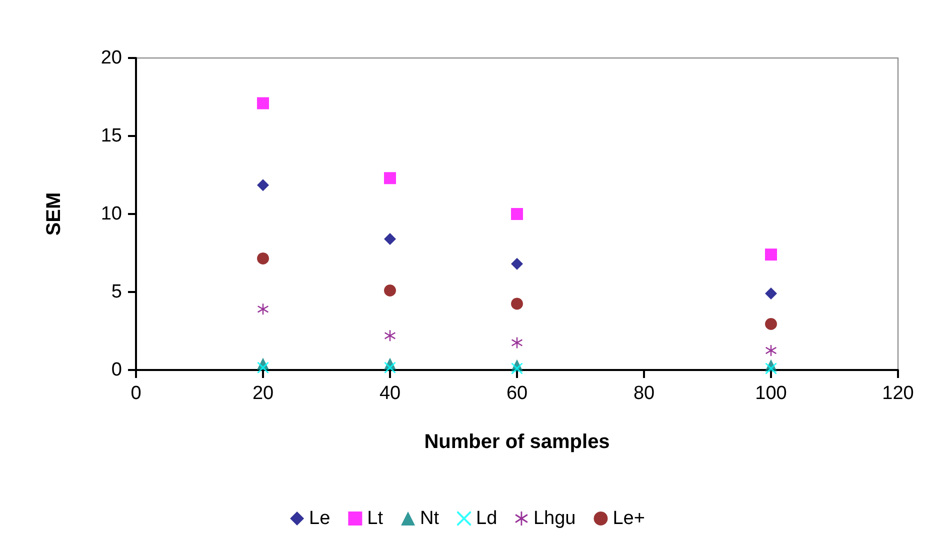 This screenshot has height=547, width=935. I want to click on x-tick-label: 120, so click(898, 393).